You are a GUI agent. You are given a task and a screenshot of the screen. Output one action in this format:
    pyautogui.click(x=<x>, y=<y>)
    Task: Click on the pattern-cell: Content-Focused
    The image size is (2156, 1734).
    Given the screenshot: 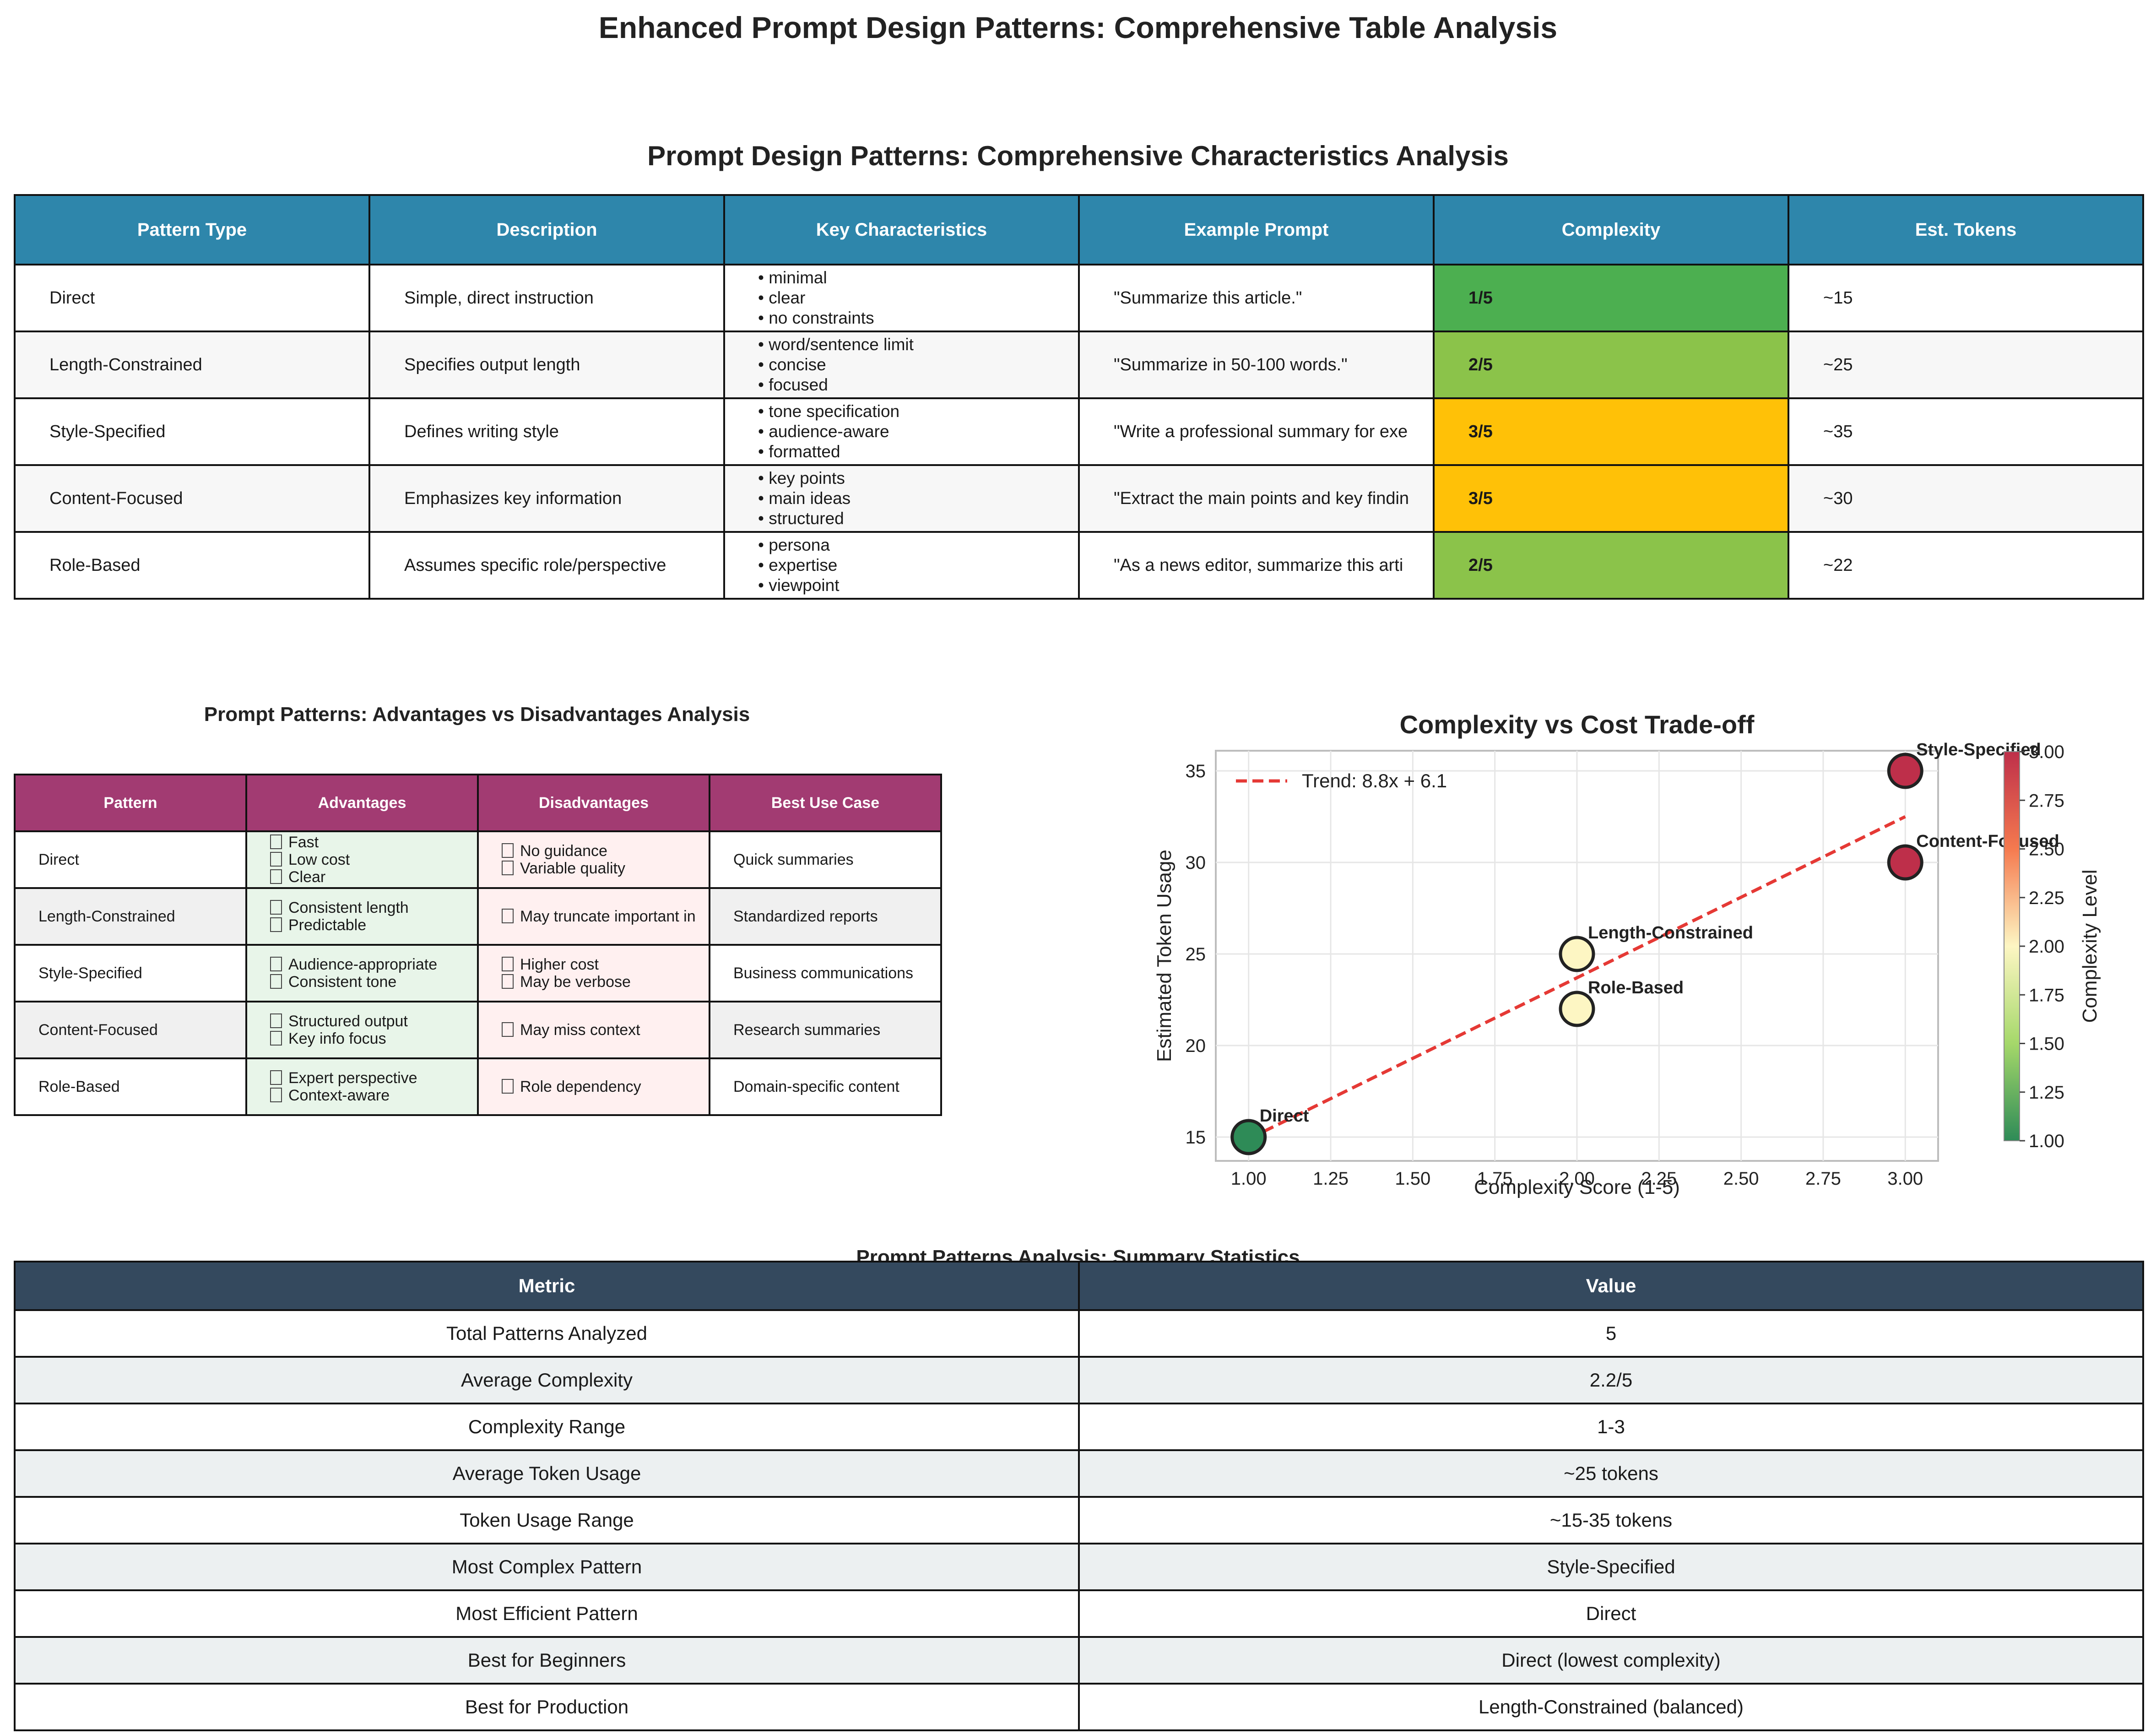 What is the action you would take?
    pyautogui.click(x=130, y=1030)
    